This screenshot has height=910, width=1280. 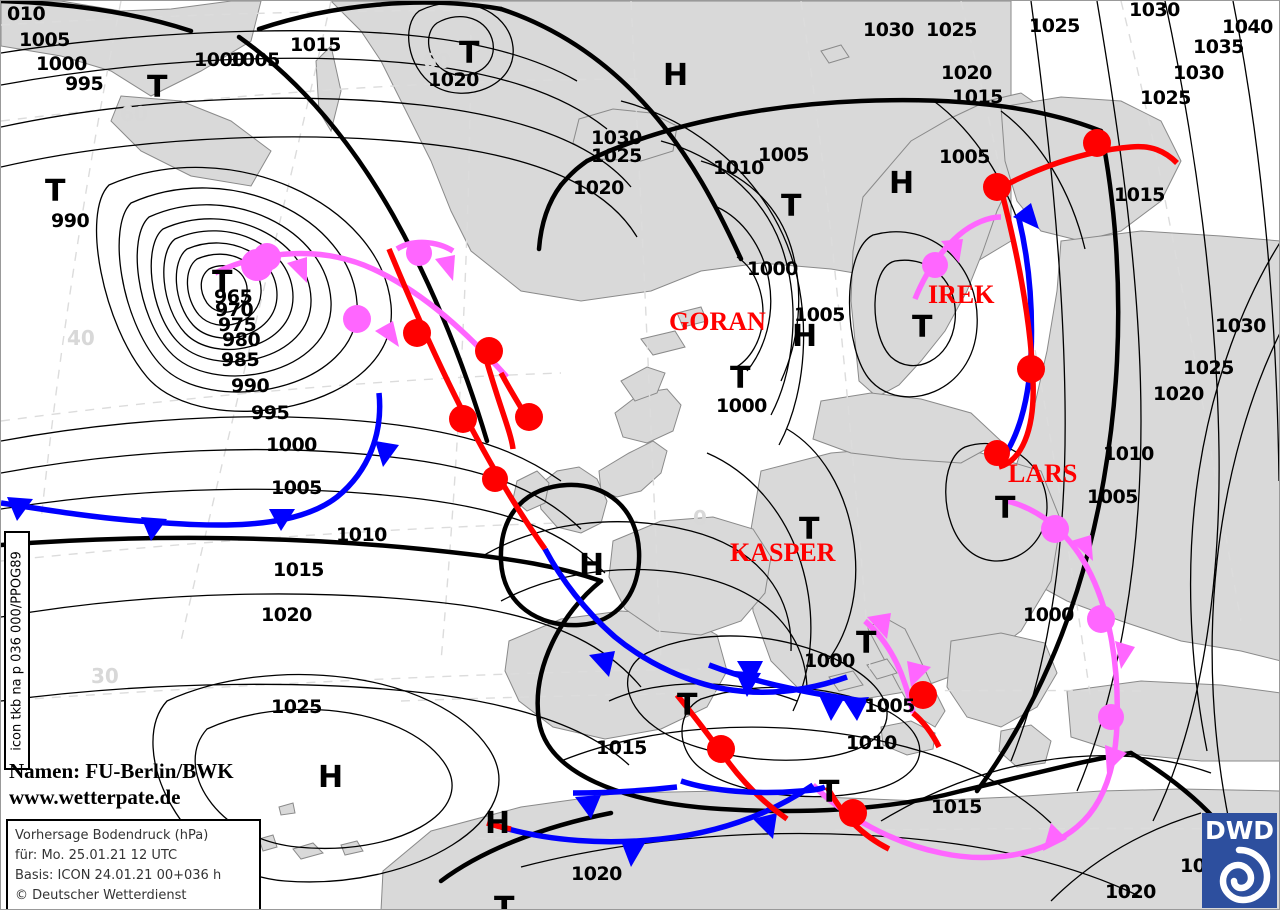 What do you see at coordinates (1017, 334) in the screenshot?
I see `cold-front-irek` at bounding box center [1017, 334].